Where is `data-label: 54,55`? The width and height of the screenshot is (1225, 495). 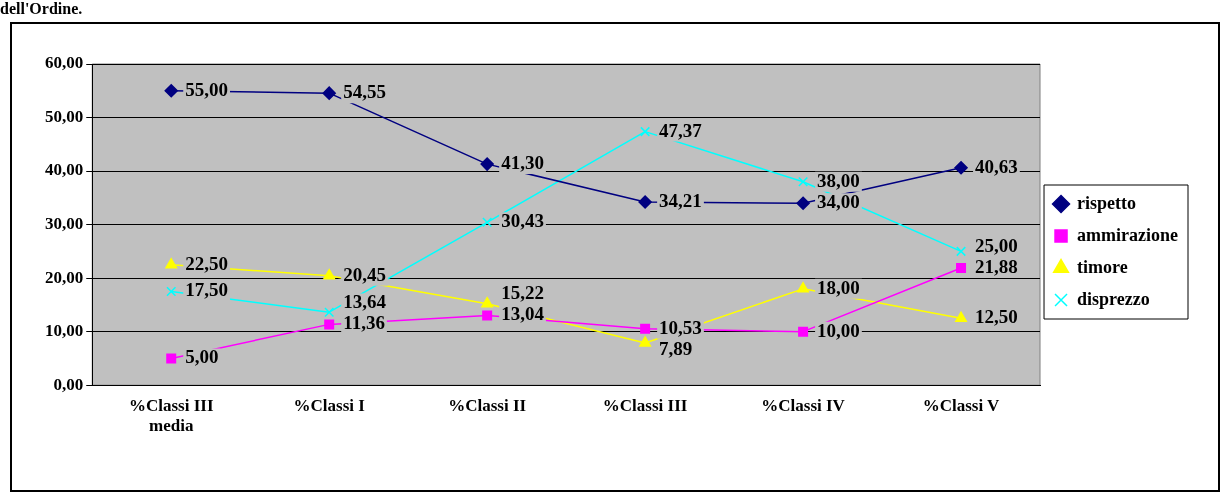 data-label: 54,55 is located at coordinates (364, 92).